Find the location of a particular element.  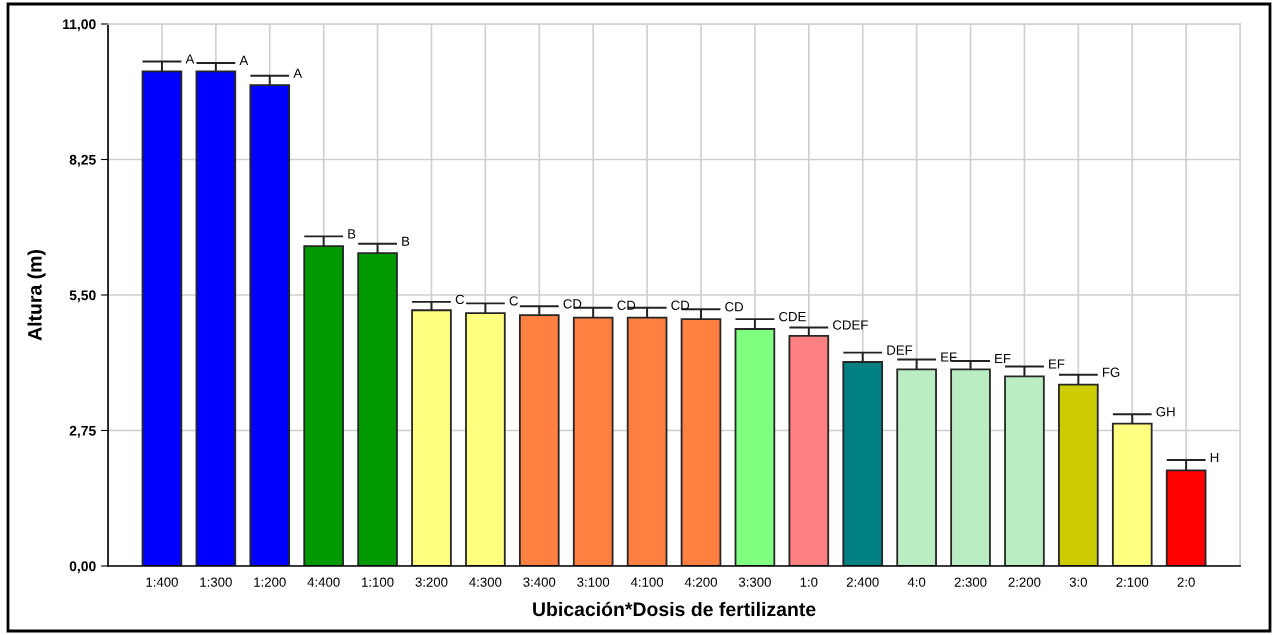

x-tick-label: 2:100 is located at coordinates (1132, 582).